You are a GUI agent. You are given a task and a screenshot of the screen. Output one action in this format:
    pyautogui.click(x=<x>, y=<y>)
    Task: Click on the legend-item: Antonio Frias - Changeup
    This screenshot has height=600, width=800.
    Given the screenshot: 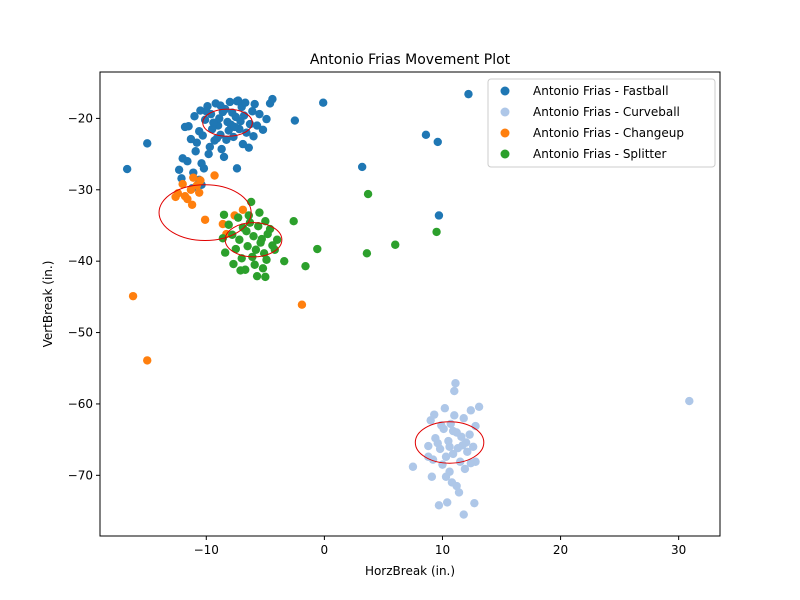 What is the action you would take?
    pyautogui.click(x=592, y=133)
    